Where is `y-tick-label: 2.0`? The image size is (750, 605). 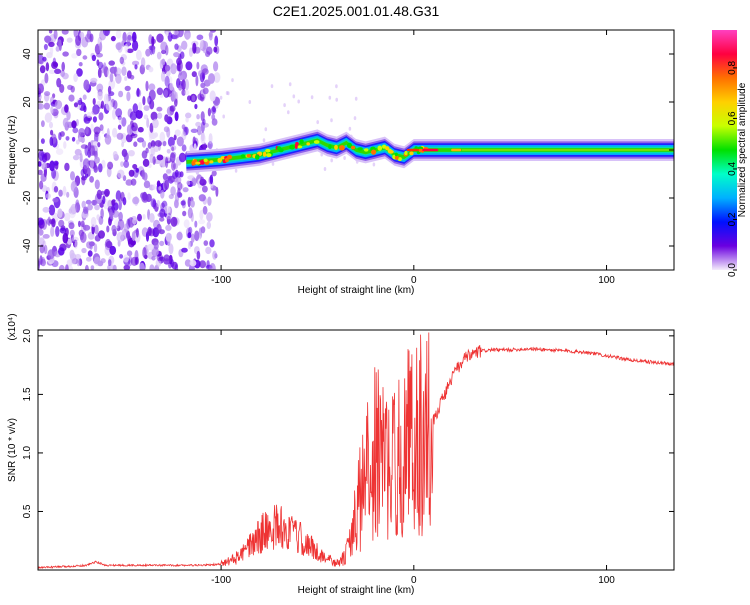 y-tick-label: 2.0 is located at coordinates (27, 335).